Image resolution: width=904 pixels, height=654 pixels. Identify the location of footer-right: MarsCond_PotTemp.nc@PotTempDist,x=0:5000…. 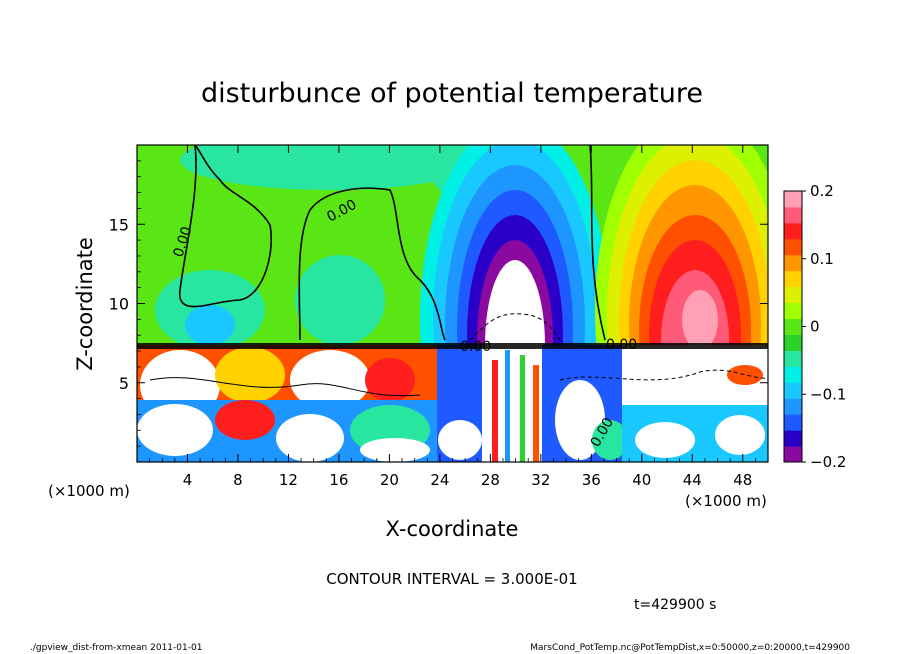
(690, 648).